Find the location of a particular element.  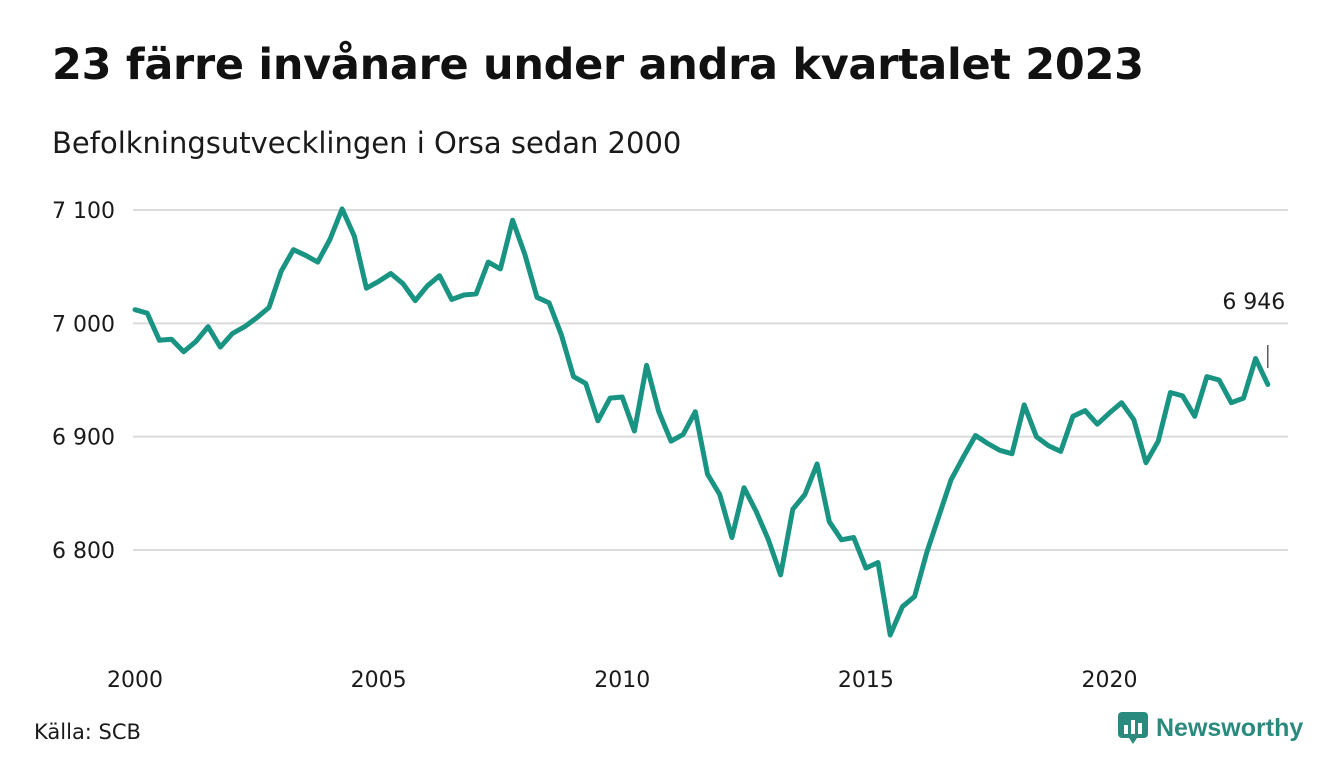

end-value-label: 6 946 is located at coordinates (1253, 302).